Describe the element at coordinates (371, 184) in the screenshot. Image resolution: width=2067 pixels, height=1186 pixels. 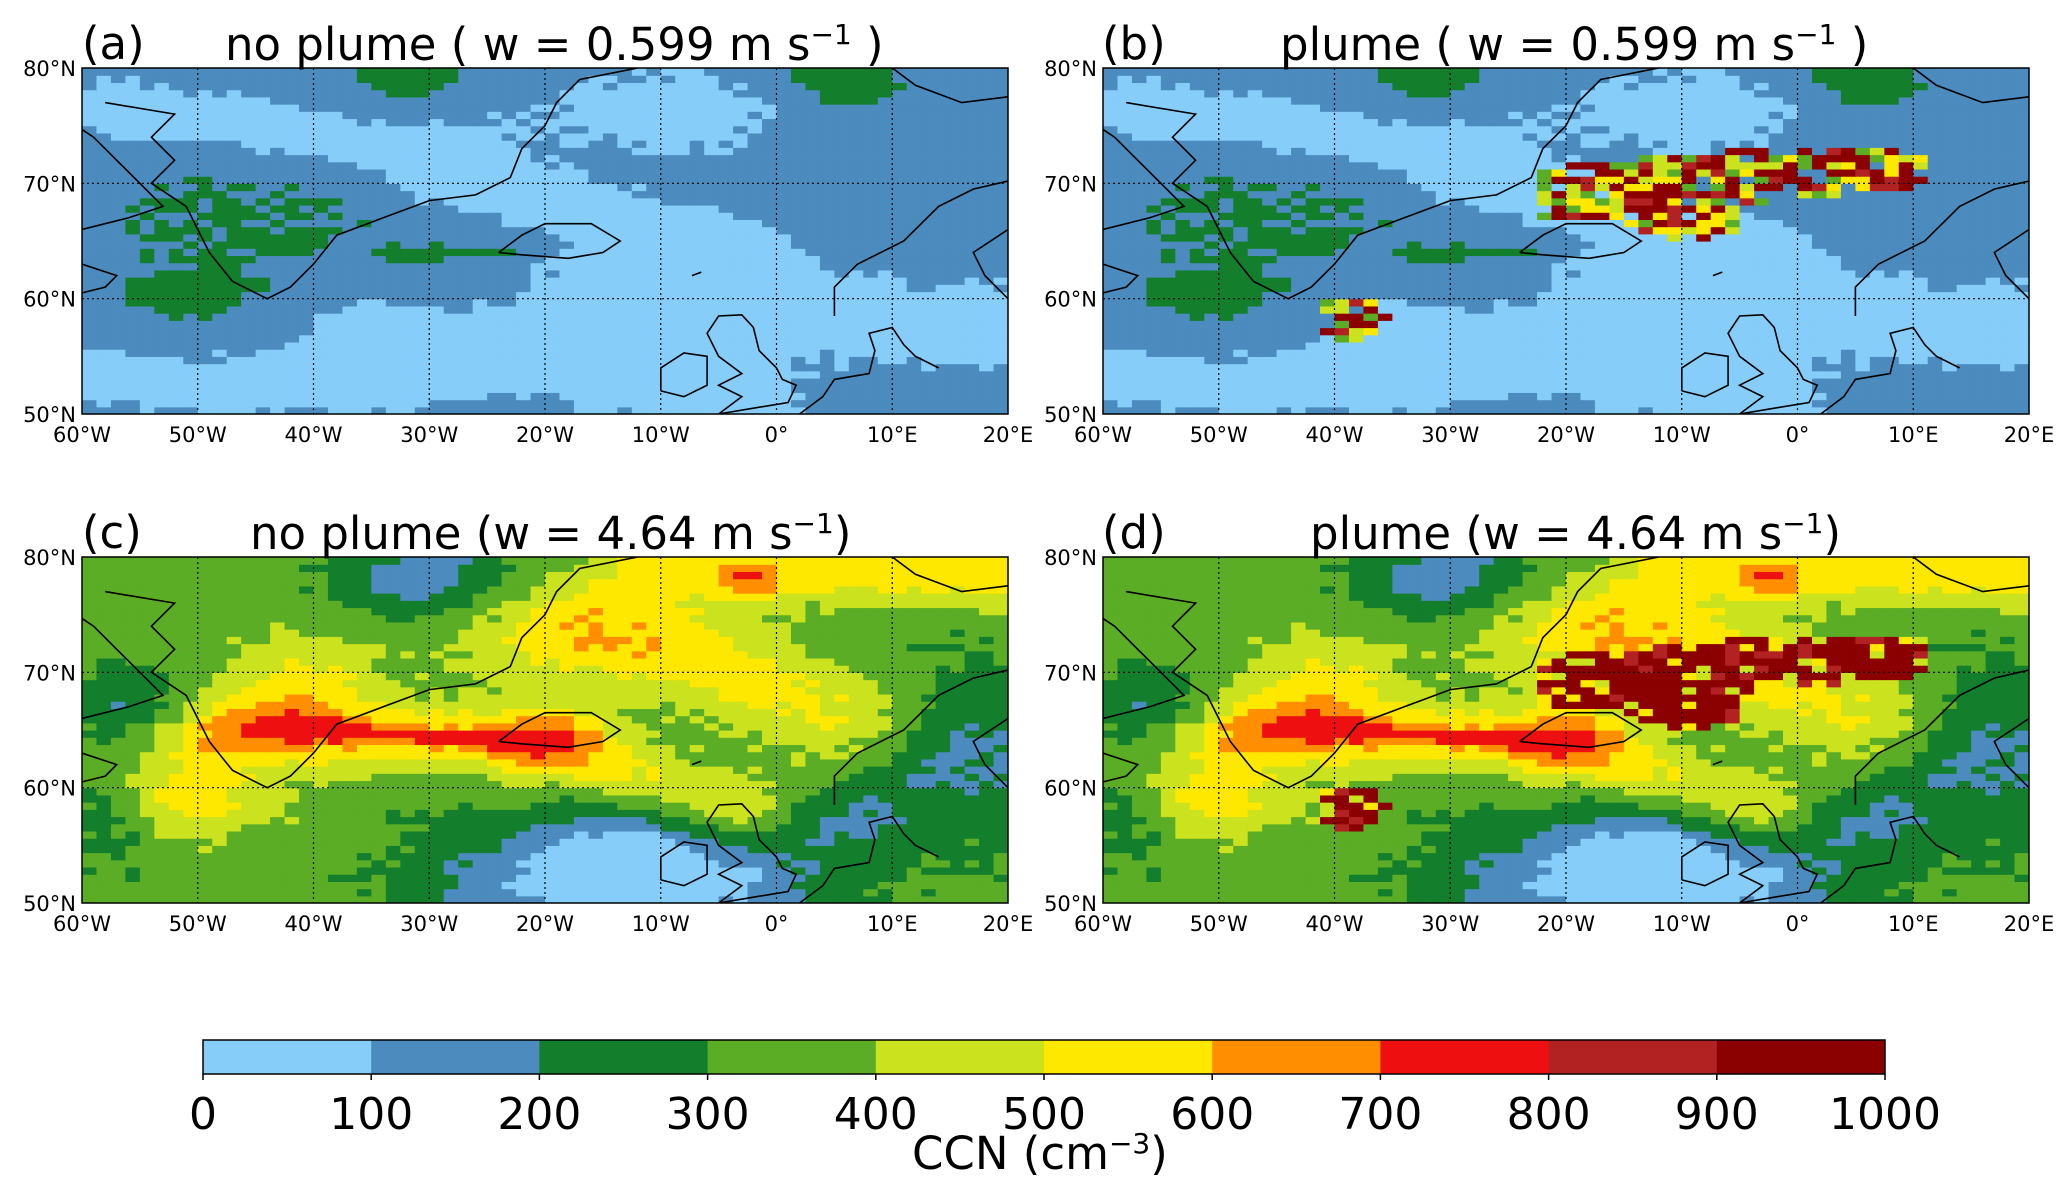
I see `coastline` at that location.